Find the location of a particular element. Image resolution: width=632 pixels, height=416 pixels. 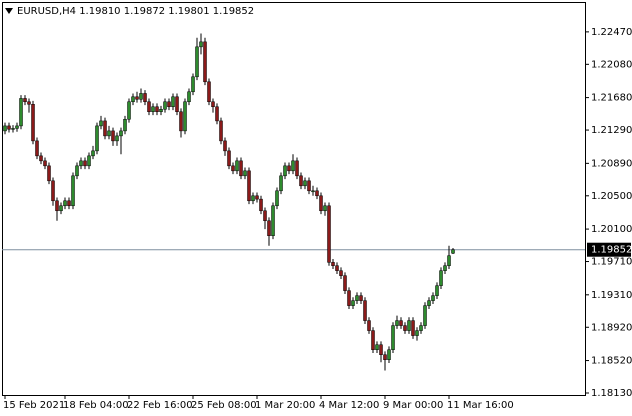

x-tick-label: 11 Mar 16:00 is located at coordinates (480, 405).